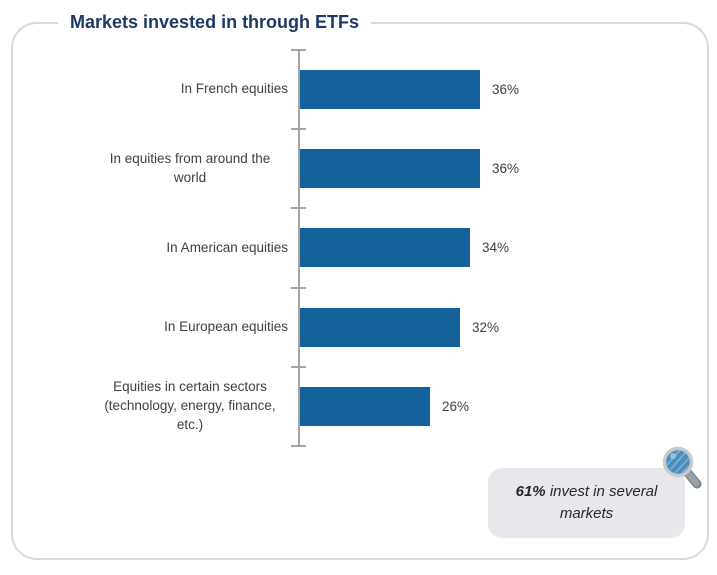 The width and height of the screenshot is (717, 575). Describe the element at coordinates (456, 406) in the screenshot. I see `value-label: 26%` at that location.